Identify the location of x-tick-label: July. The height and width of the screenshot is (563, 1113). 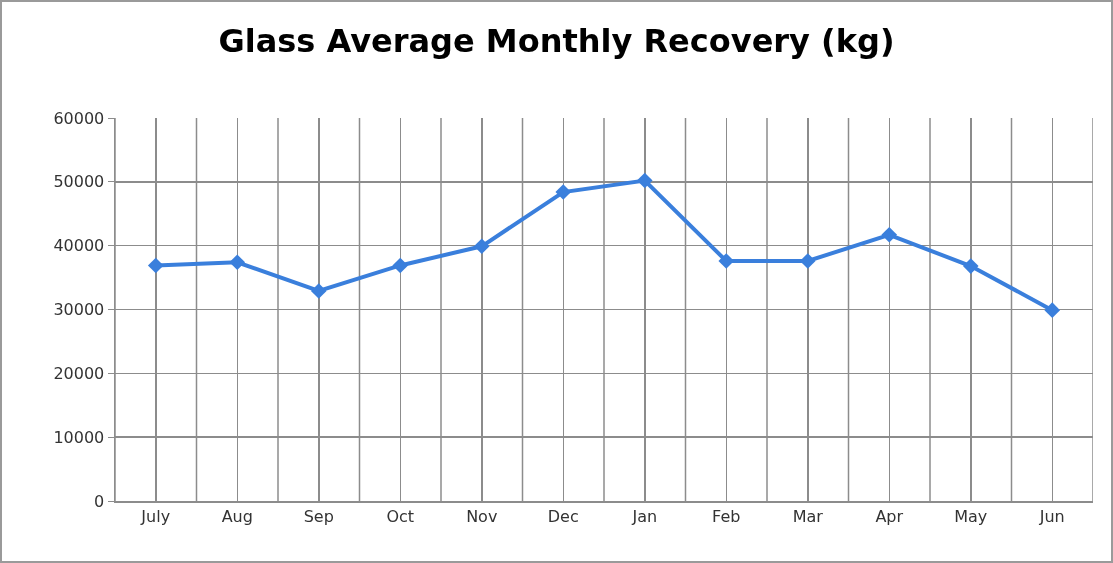
(155, 516).